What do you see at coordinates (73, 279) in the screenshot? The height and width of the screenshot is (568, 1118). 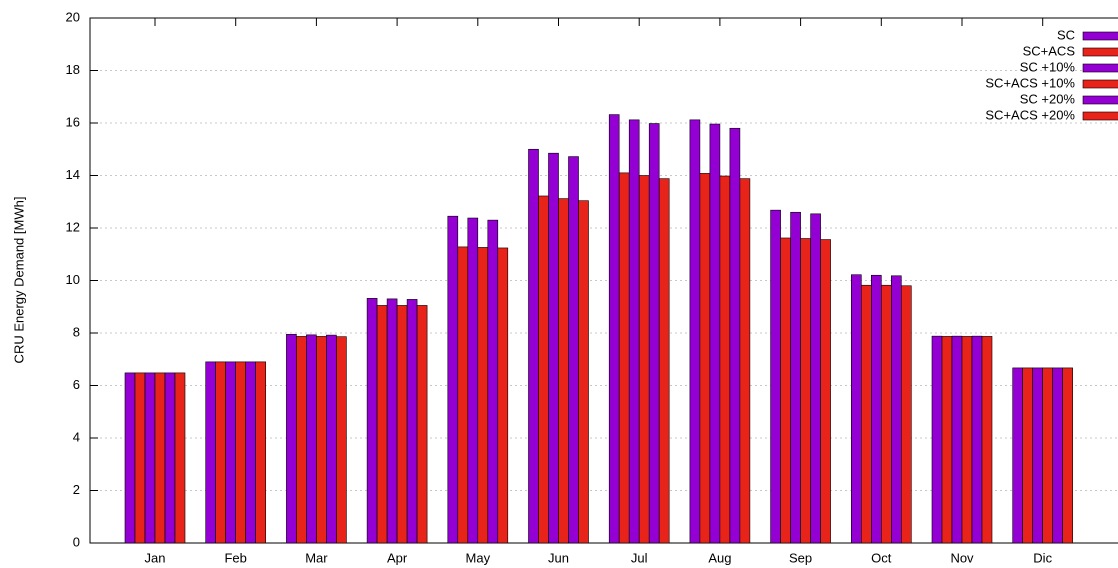 I see `y-tick-label: 10` at bounding box center [73, 279].